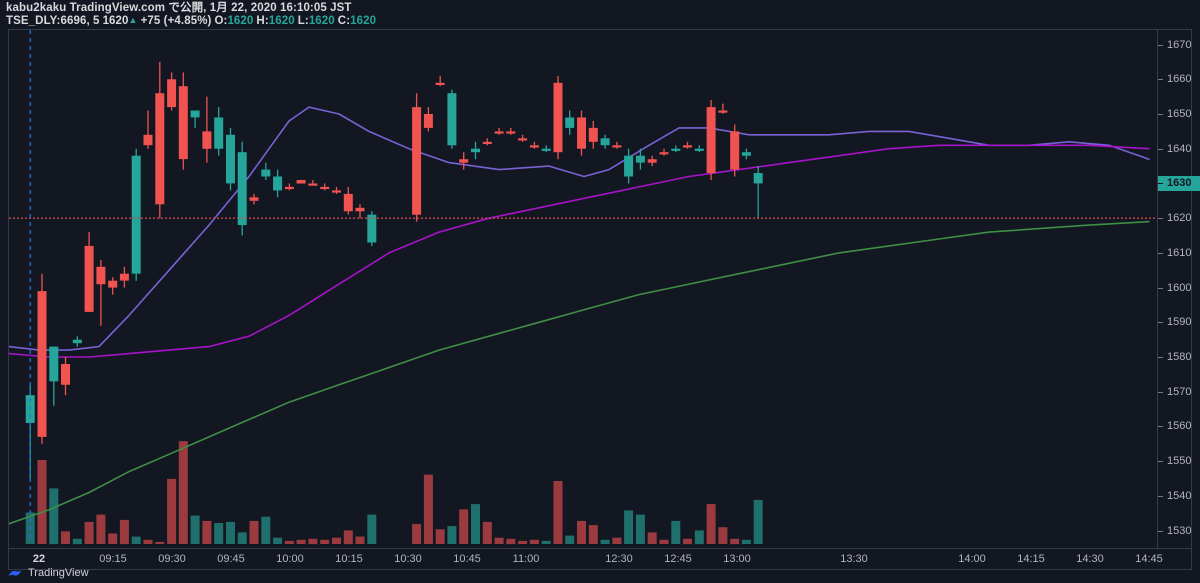 Image resolution: width=1200 pixels, height=583 pixels. Describe the element at coordinates (1149, 559) in the screenshot. I see `time-axis-tick: 14:45` at that location.